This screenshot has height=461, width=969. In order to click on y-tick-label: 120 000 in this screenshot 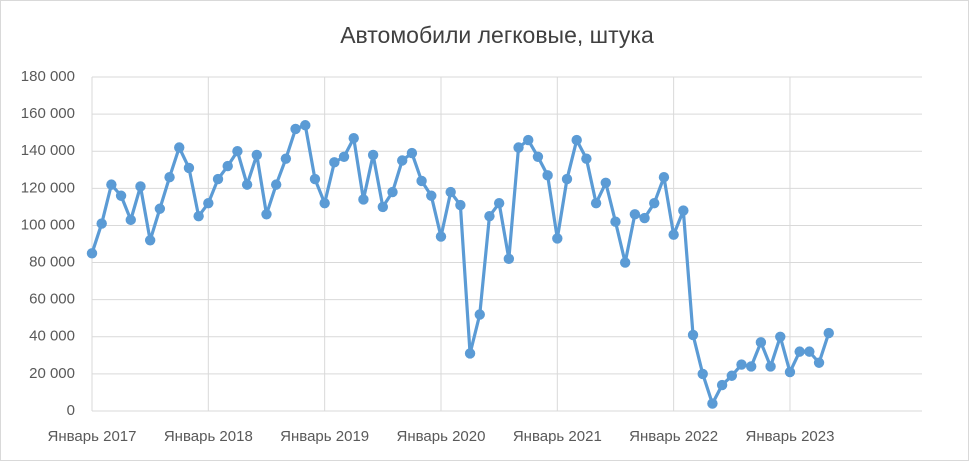, I will do `click(48, 187)`.